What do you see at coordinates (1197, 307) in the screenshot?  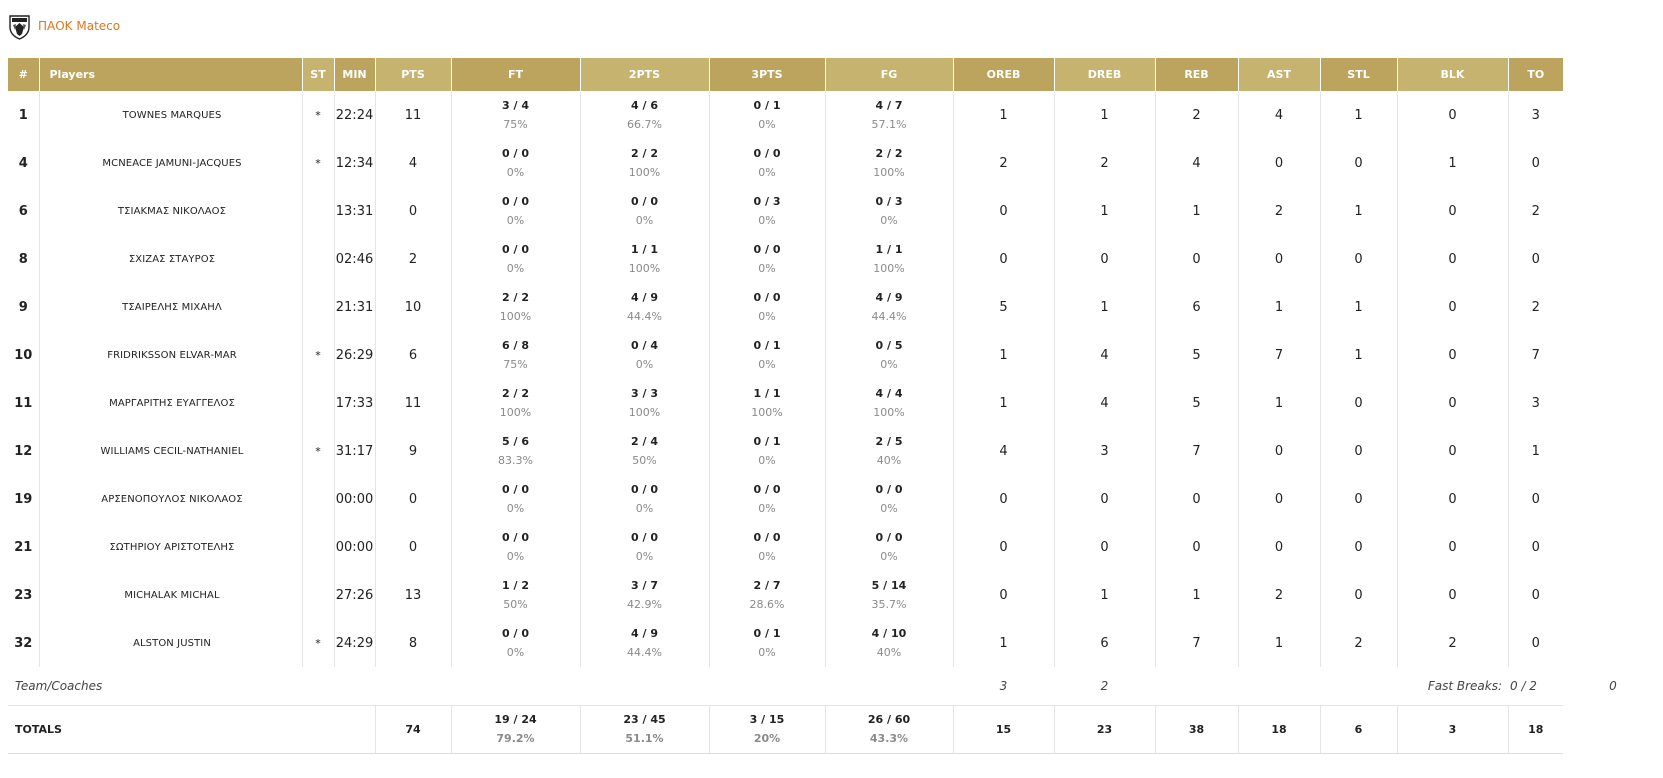 I see `player-reb: 6` at bounding box center [1197, 307].